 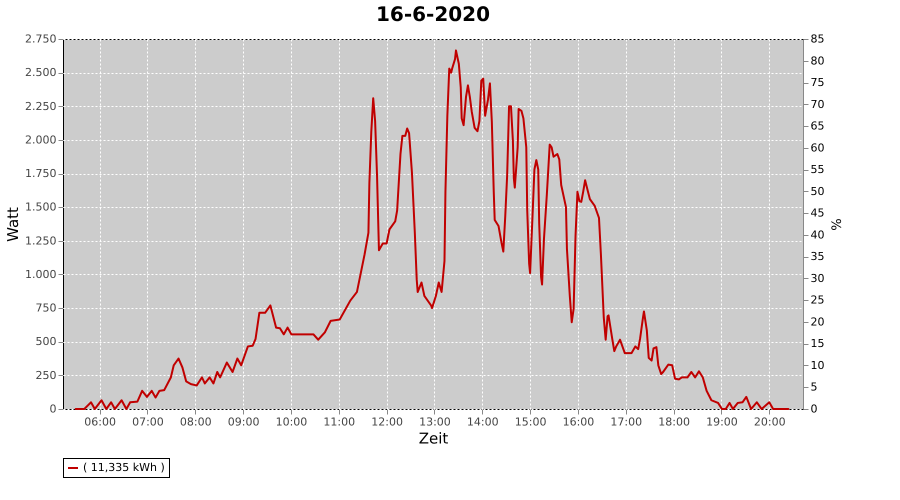 I want to click on y2-tick-label: 45, so click(x=817, y=213).